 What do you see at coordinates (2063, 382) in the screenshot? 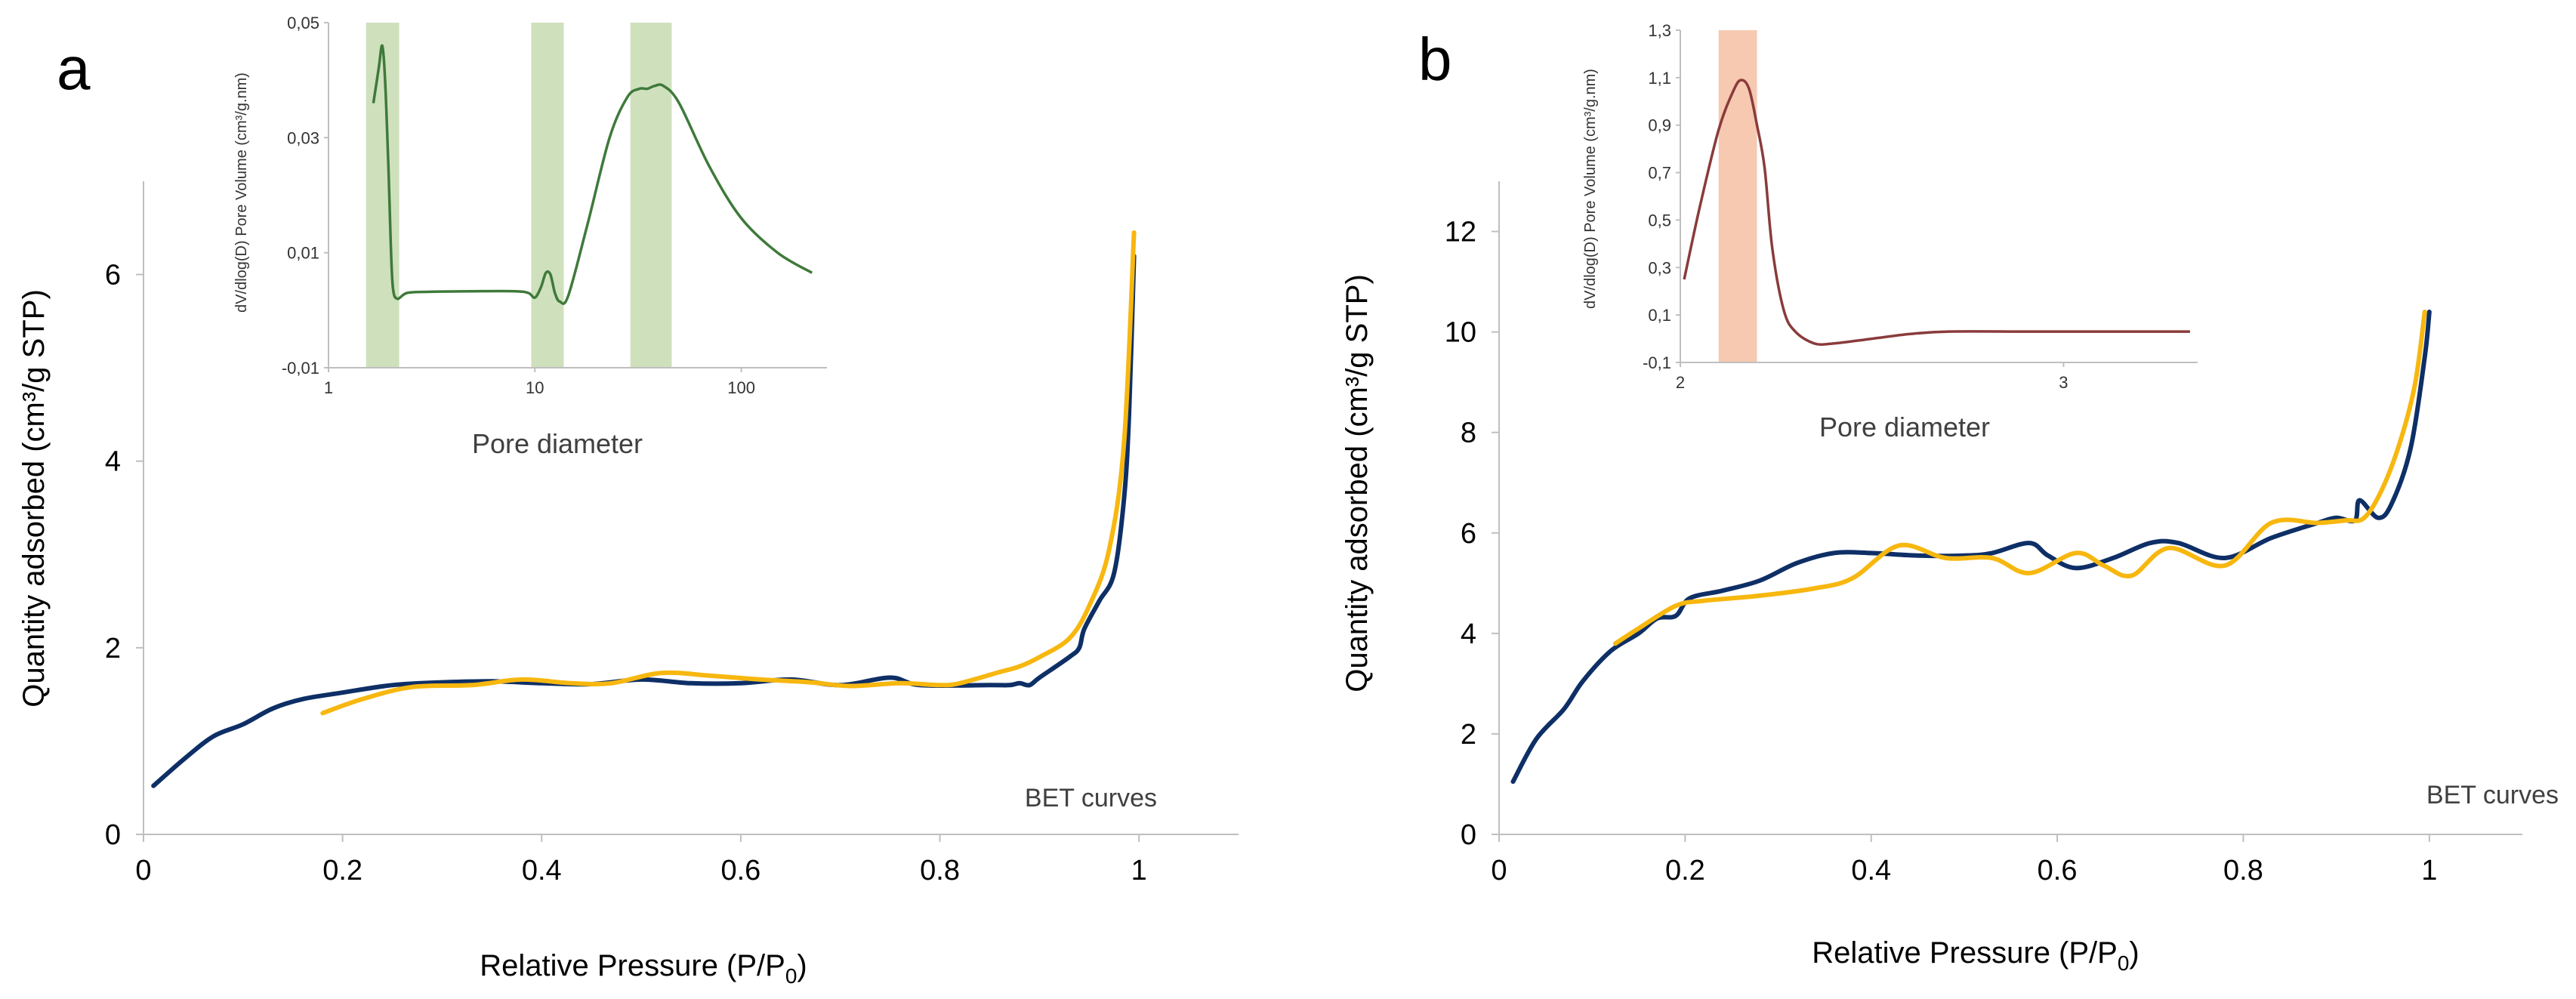
I see `inset-x-tick-label: 3` at bounding box center [2063, 382].